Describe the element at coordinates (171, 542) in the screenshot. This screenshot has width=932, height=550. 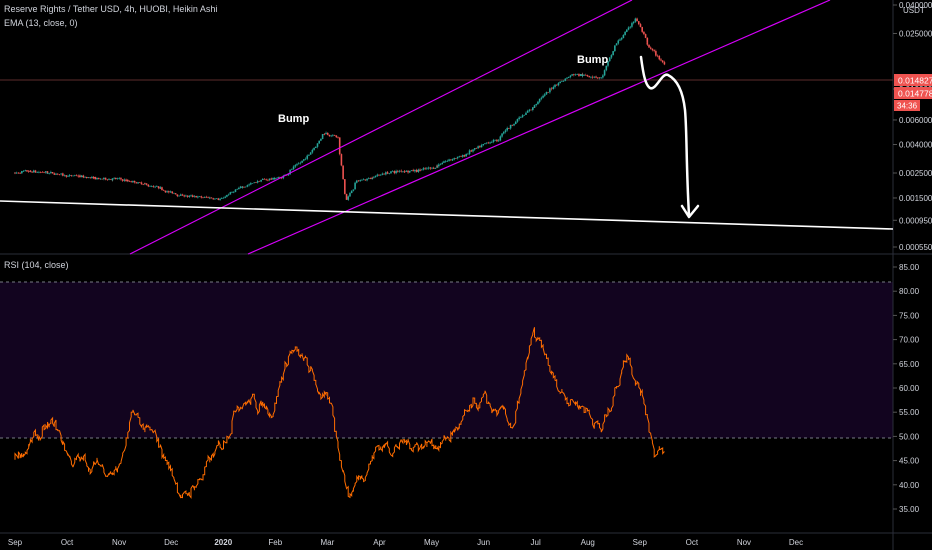
I see `time-label: Dec` at that location.